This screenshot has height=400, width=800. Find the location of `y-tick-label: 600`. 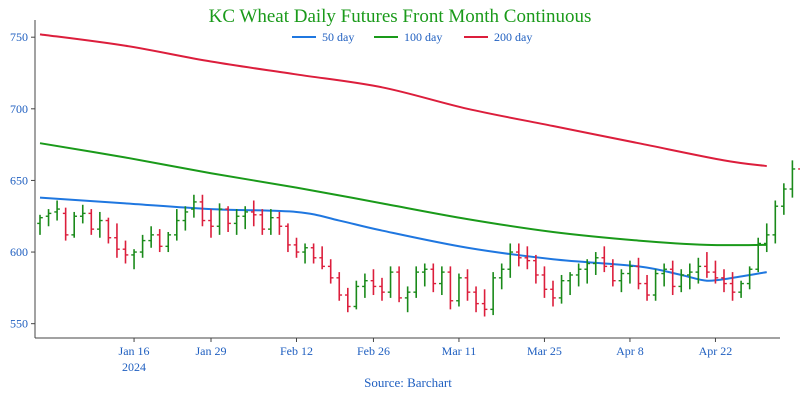

y-tick-label: 600 is located at coordinates (19, 252).